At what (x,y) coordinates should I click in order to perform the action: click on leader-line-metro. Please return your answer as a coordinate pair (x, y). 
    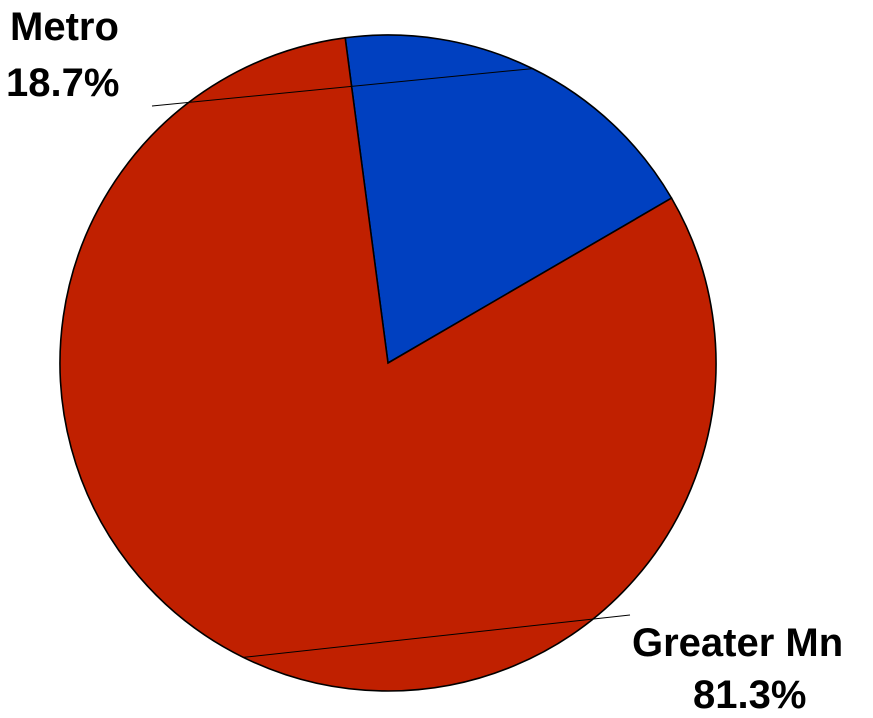
    Looking at the image, I should click on (342, 87).